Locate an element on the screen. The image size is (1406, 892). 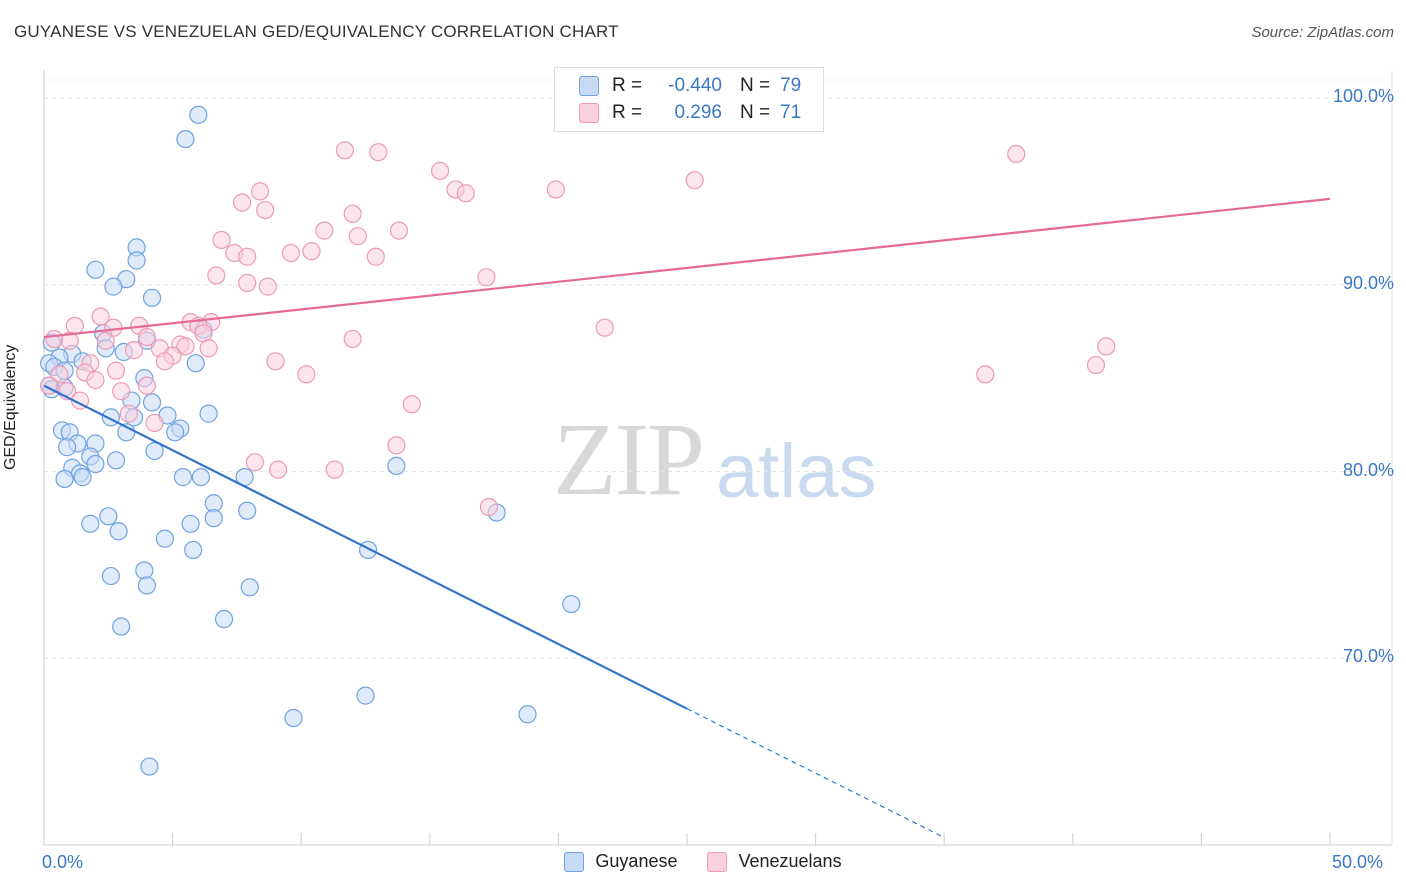
legend-n-value-guyanese: 79 is located at coordinates (791, 85).